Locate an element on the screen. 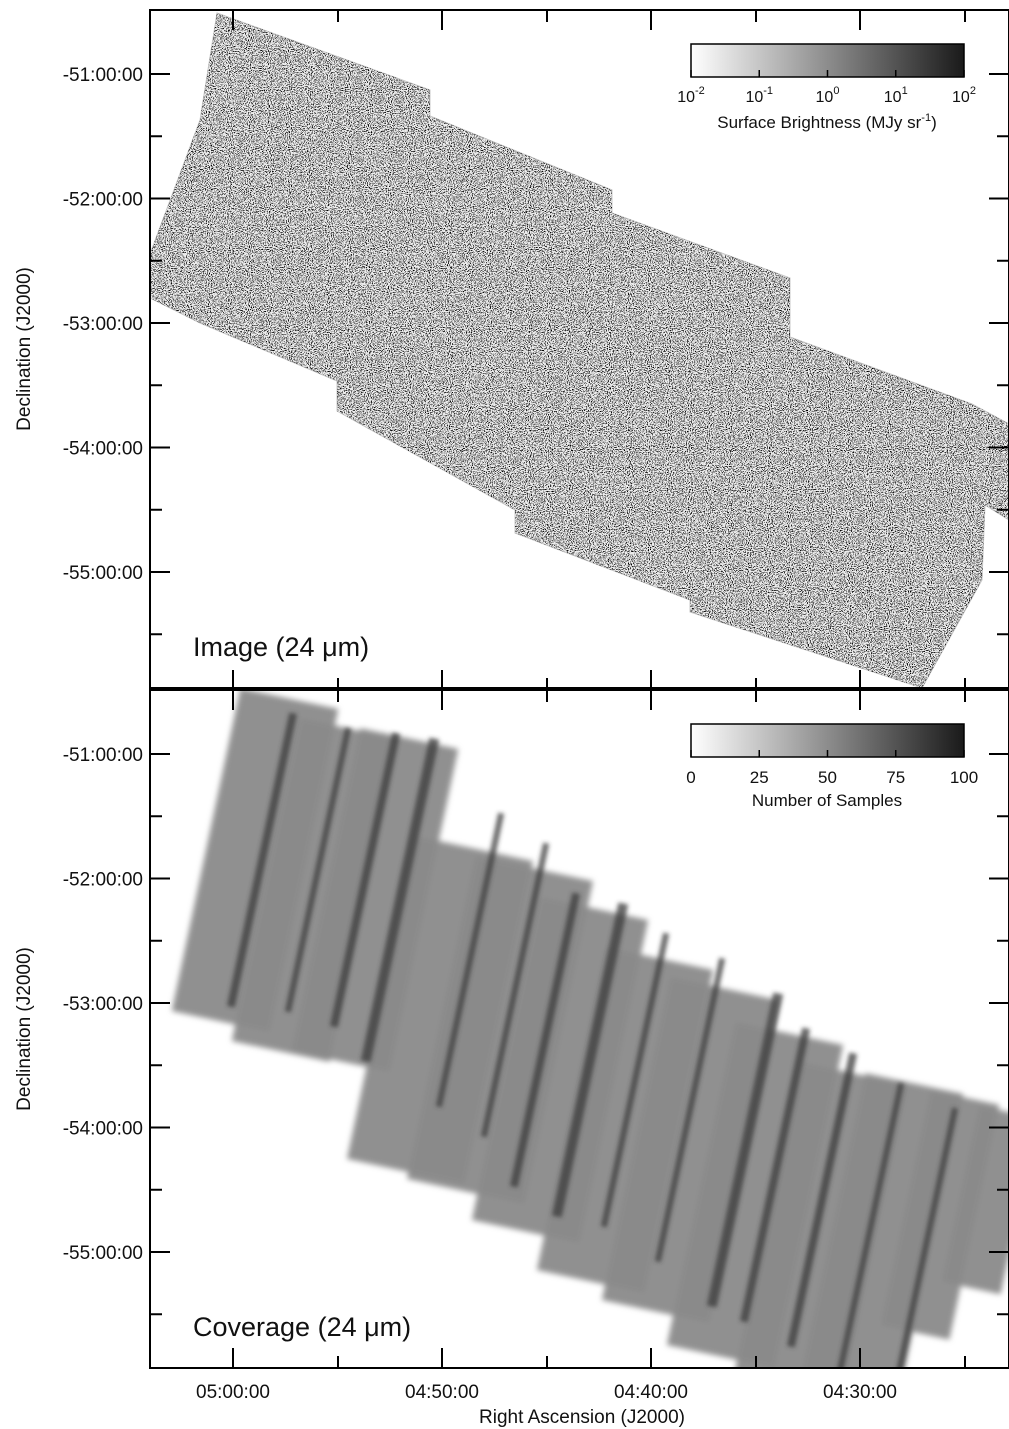 The height and width of the screenshot is (1429, 1009). colorbar-tick-label: 10¹ is located at coordinates (896, 95).